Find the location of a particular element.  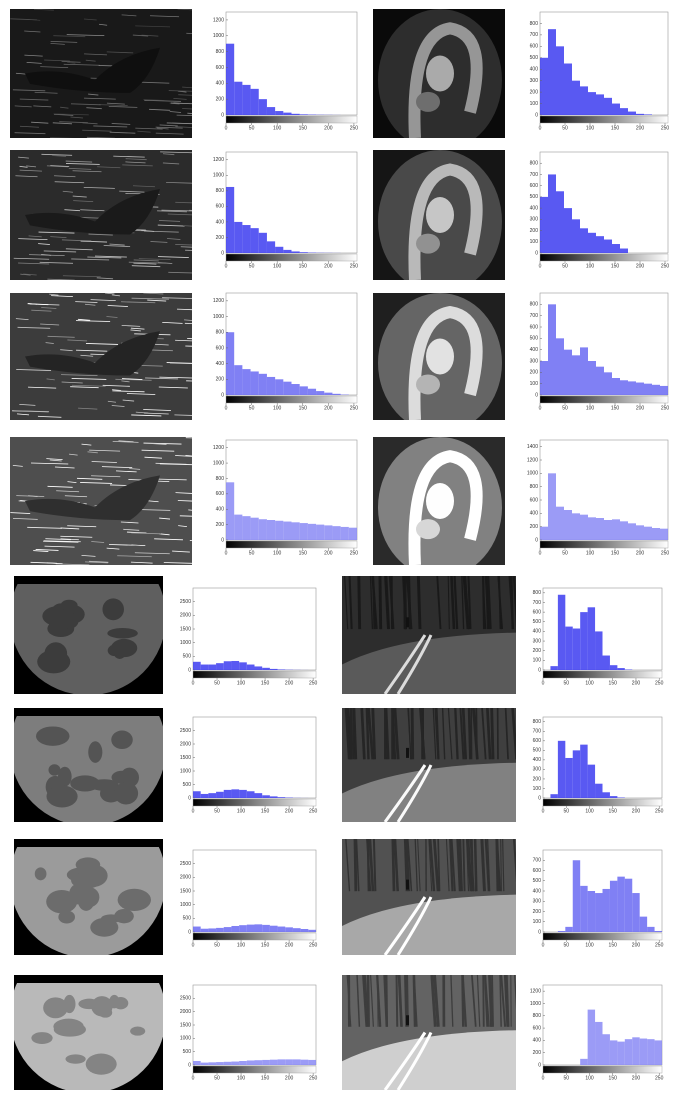

y-tick-label: 1000 is located at coordinates (535, 1004).